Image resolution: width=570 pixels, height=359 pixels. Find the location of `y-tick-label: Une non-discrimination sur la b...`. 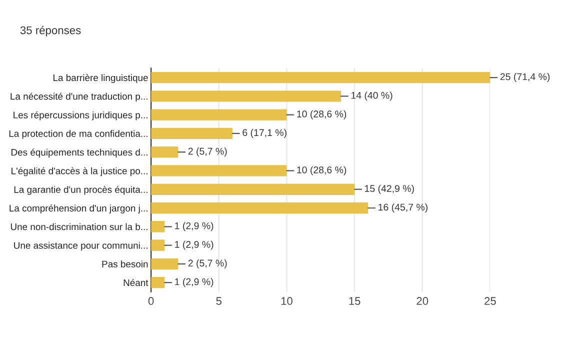

y-tick-label: Une non-discrimination sur la b... is located at coordinates (79, 226).